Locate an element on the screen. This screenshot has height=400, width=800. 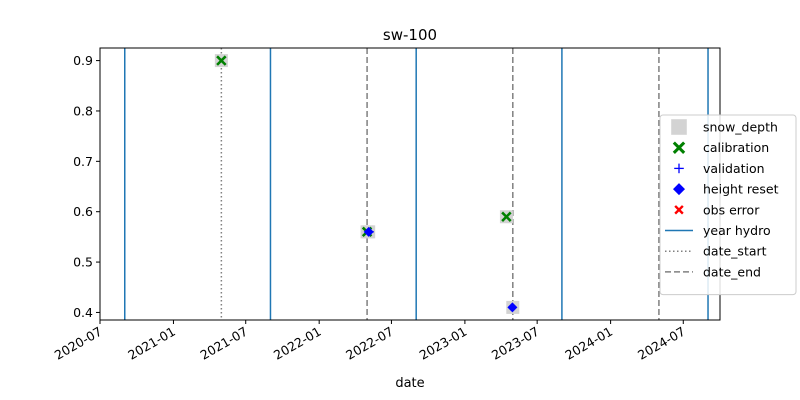
x-tick-label: 2023-01 is located at coordinates (443, 343).